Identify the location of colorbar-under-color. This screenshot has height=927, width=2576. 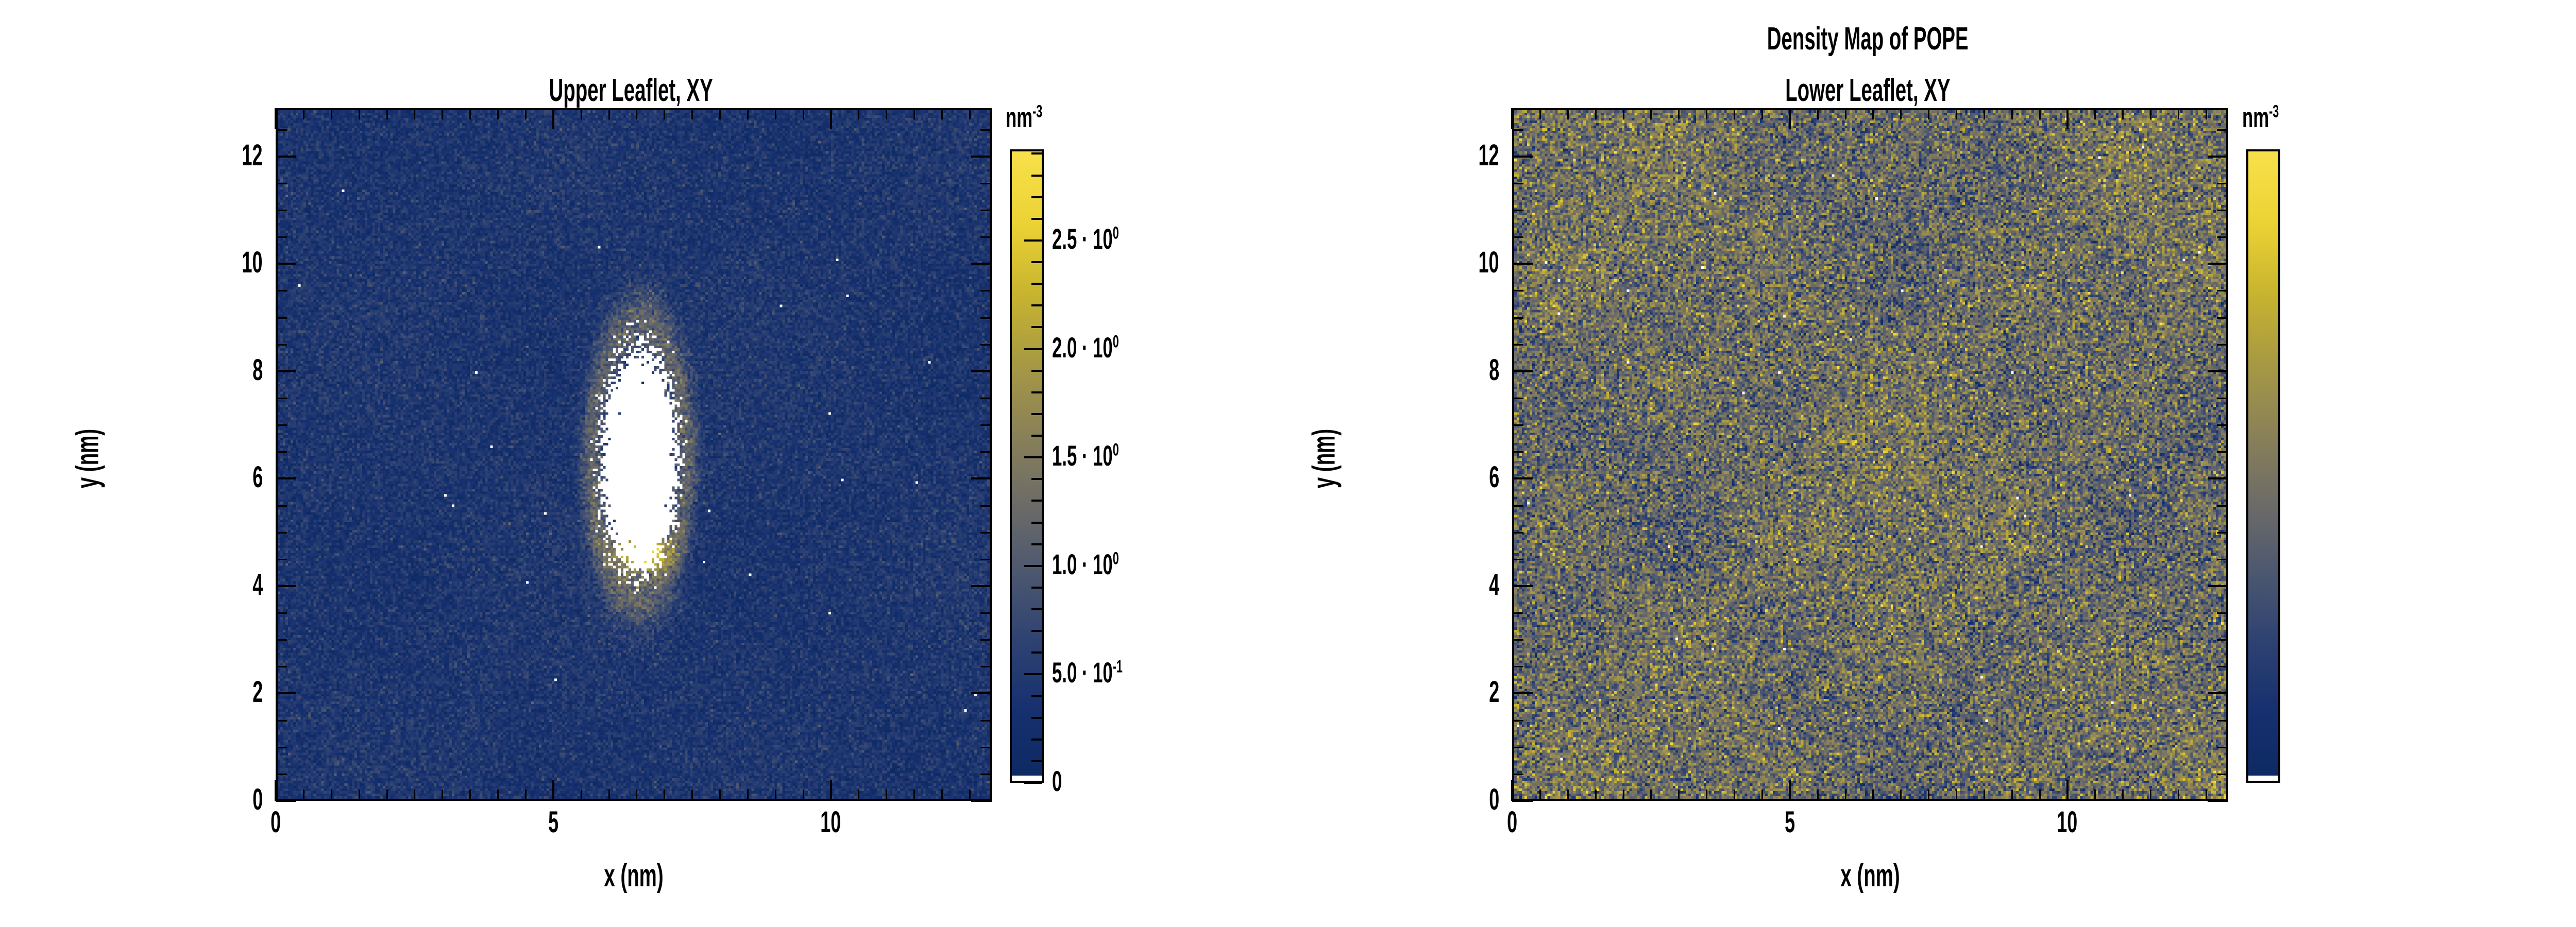
(1027, 778).